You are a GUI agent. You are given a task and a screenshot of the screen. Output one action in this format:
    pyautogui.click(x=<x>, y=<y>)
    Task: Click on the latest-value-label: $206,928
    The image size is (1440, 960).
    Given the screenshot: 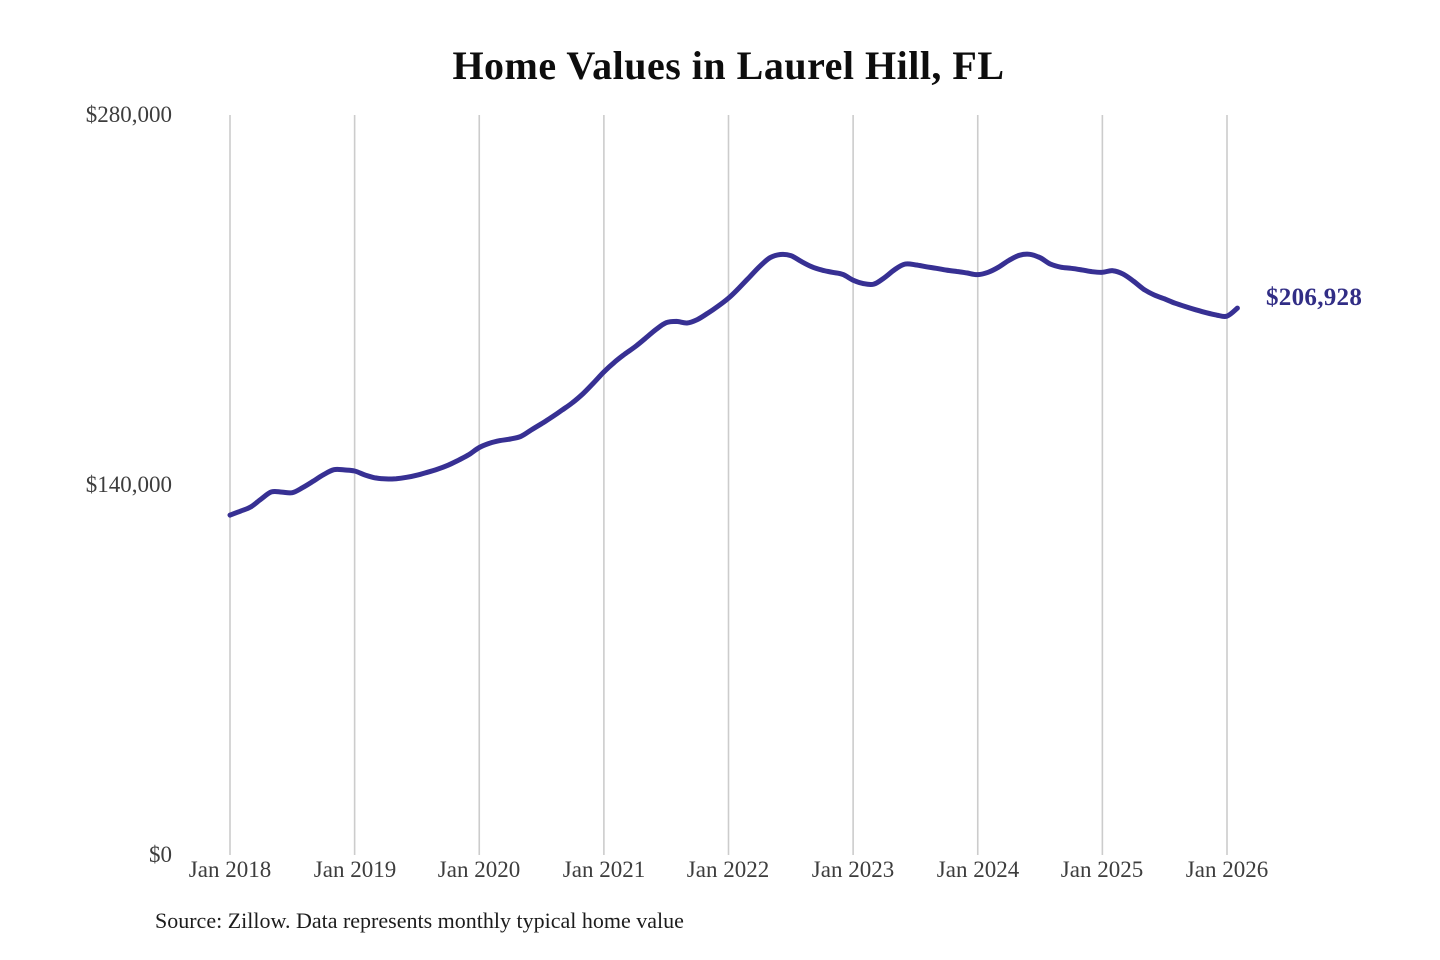 What is the action you would take?
    pyautogui.click(x=1314, y=297)
    